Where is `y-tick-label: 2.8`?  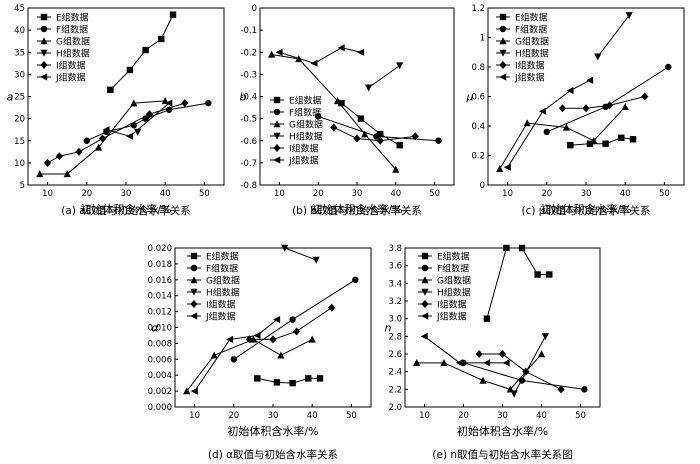
y-tick-label: 2.8 is located at coordinates (395, 337).